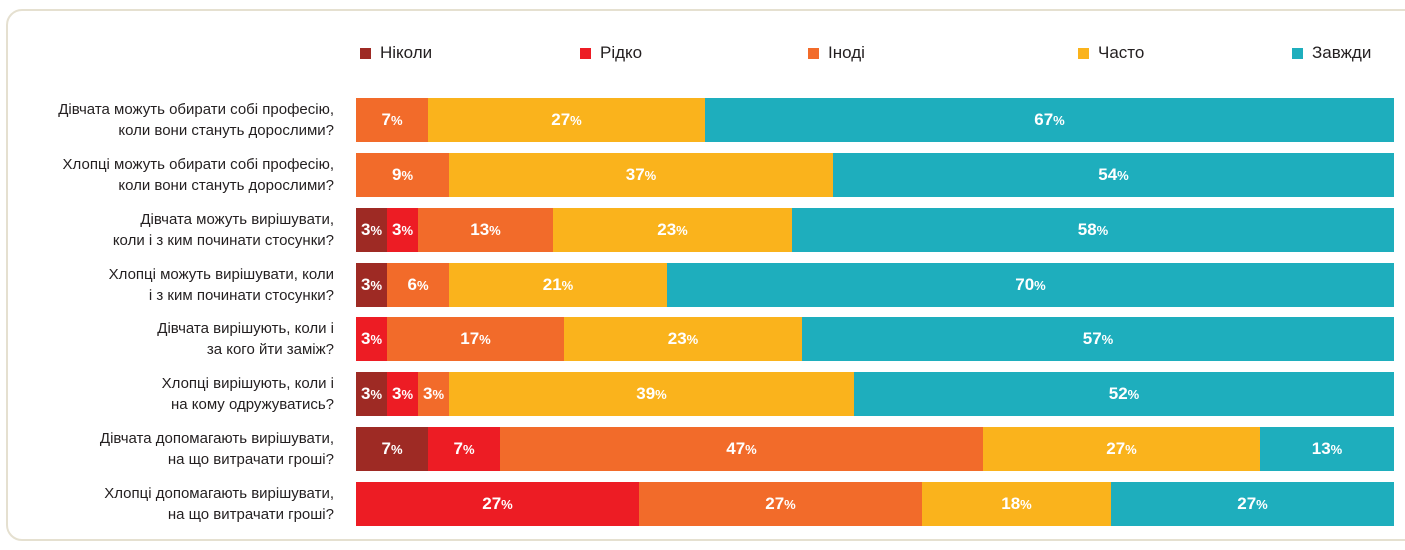  I want to click on data-label-value: 6, so click(412, 284).